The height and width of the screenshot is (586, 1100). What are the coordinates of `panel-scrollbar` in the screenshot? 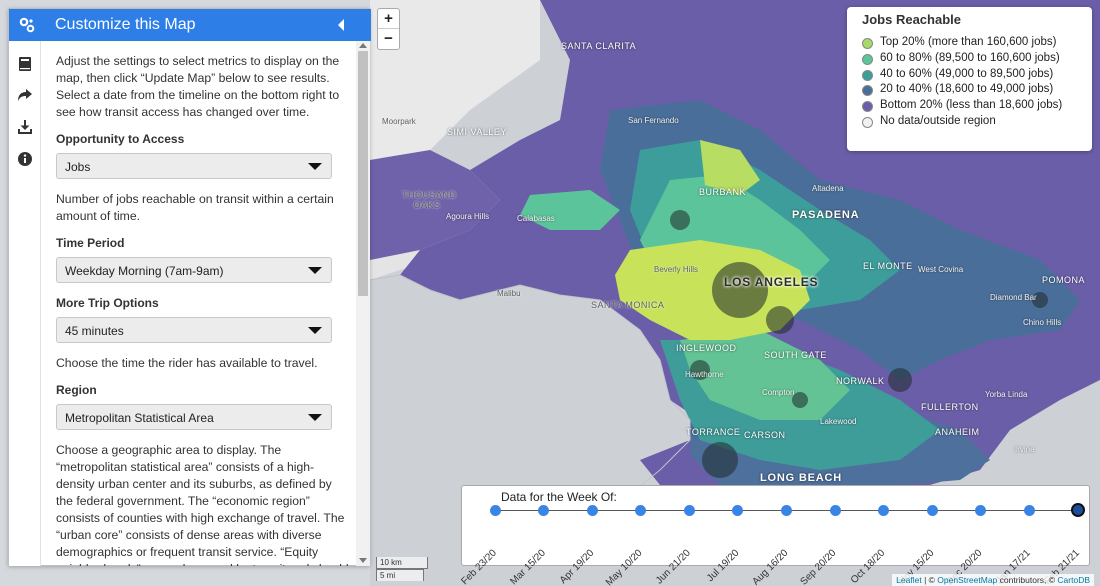 It's located at (363, 303).